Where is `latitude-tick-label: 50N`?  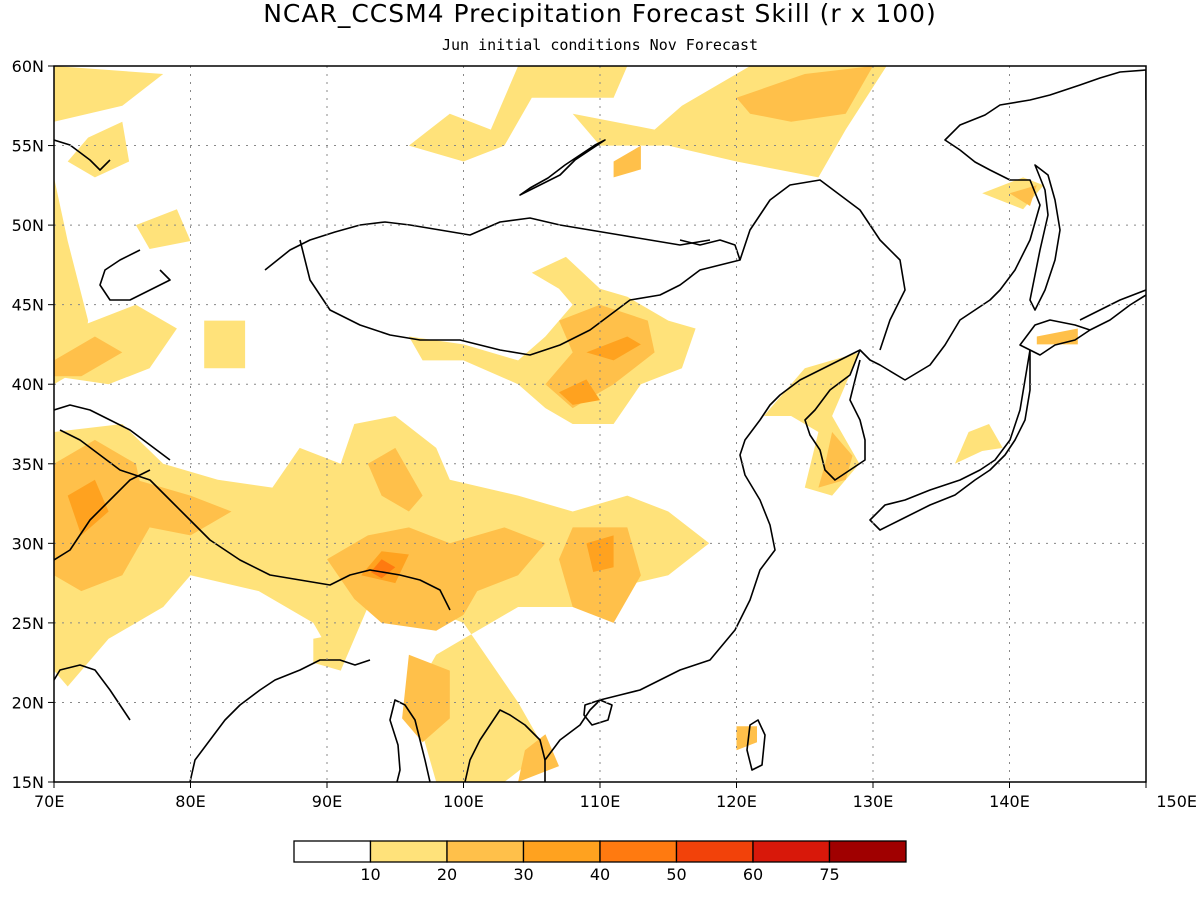
latitude-tick-label: 50N is located at coordinates (28, 225).